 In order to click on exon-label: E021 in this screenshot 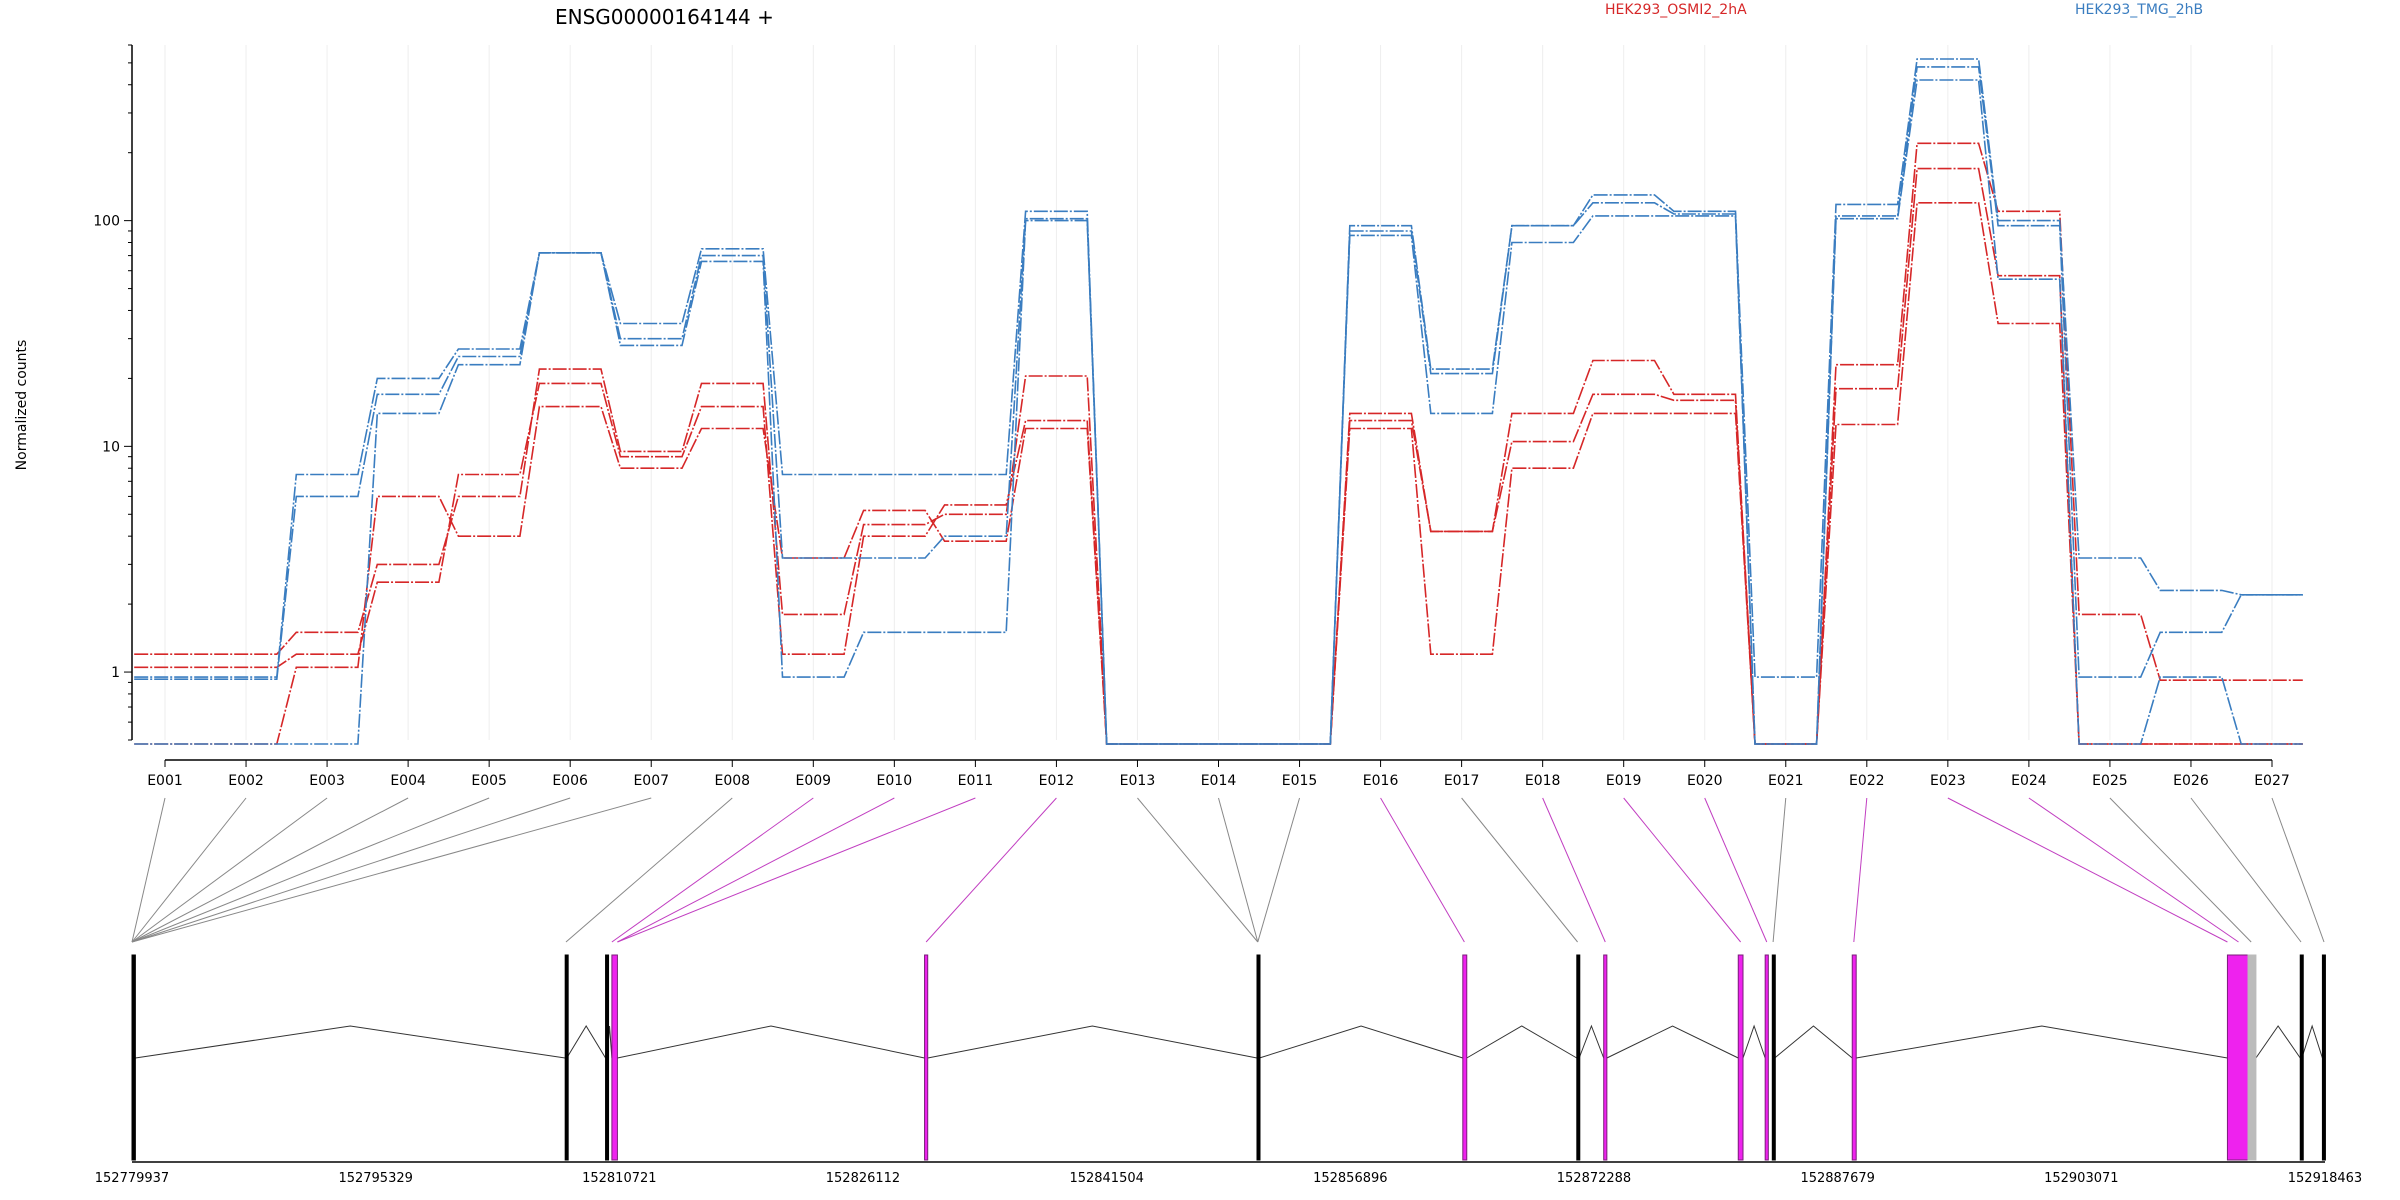, I will do `click(1786, 781)`.